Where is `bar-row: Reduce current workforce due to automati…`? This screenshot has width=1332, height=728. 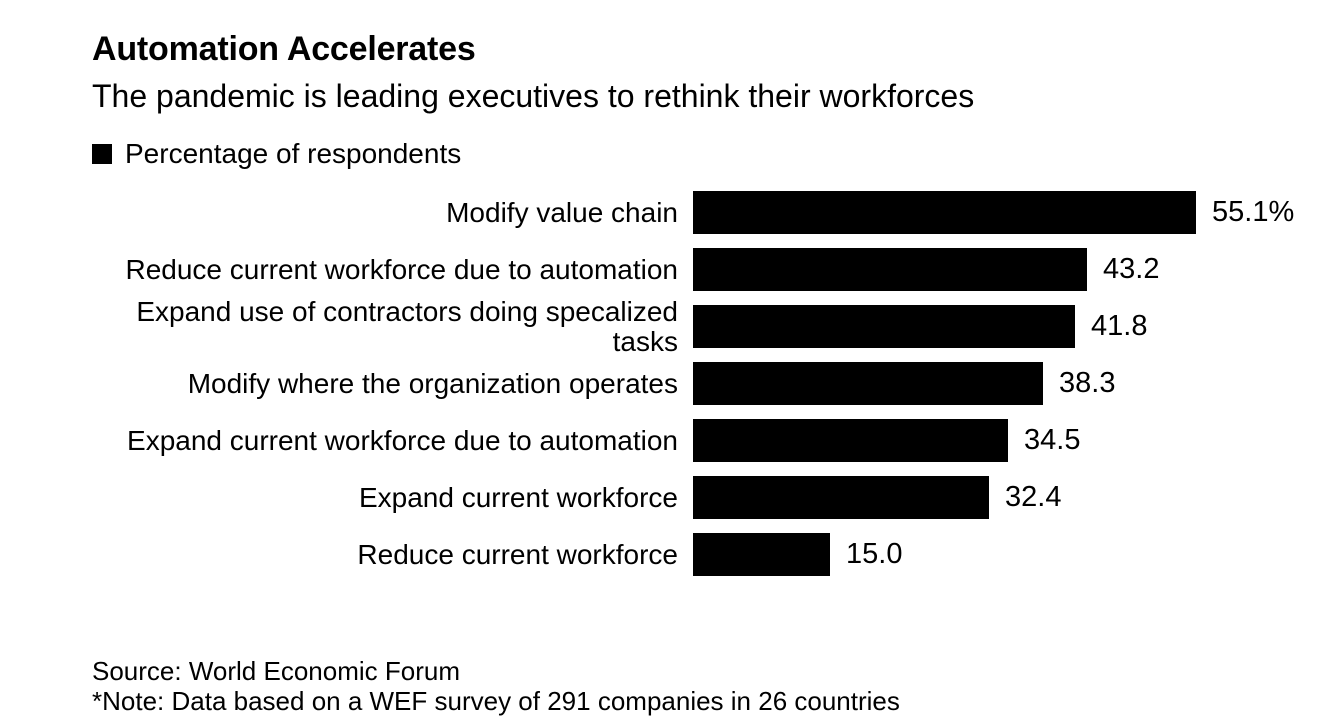 bar-row: Reduce current workforce due to automati… is located at coordinates (712, 269).